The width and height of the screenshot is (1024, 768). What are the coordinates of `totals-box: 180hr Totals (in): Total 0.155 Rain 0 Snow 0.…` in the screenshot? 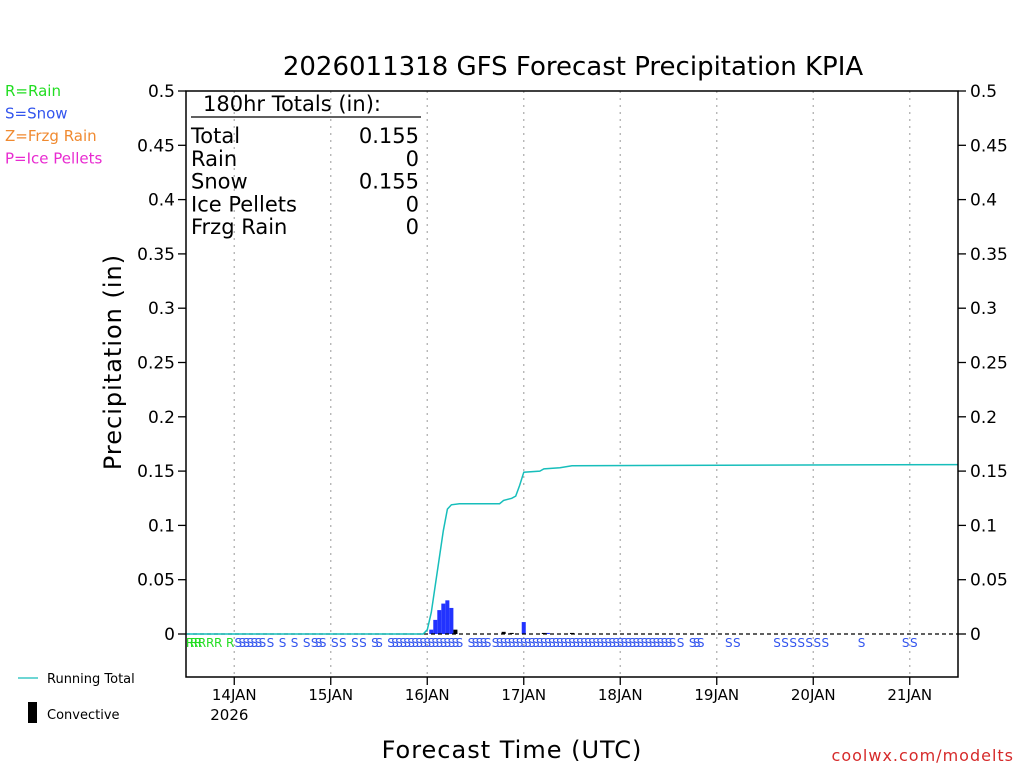 It's located at (305, 165).